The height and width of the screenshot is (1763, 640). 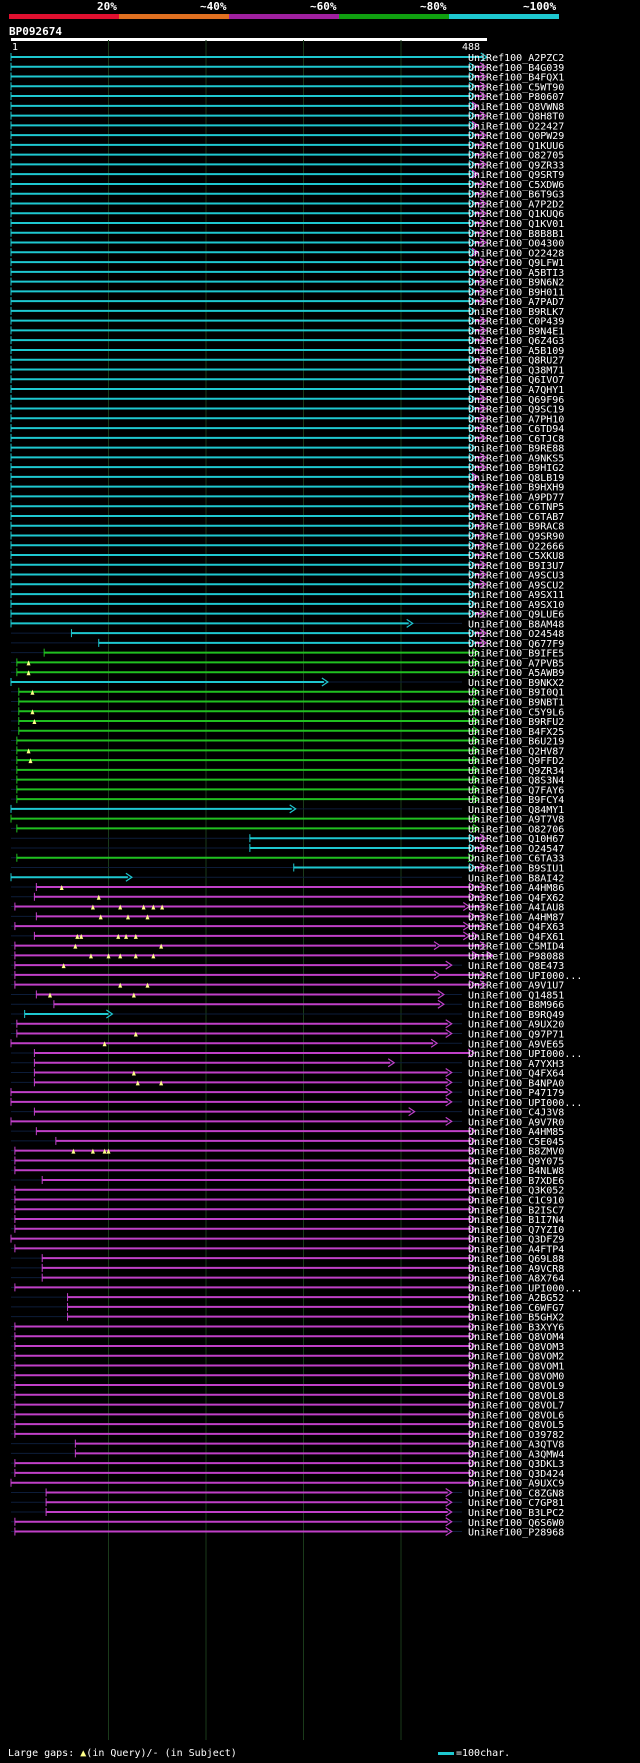 What do you see at coordinates (516, 1386) in the screenshot?
I see `hit-label: UniRef100_Q8VOL9` at bounding box center [516, 1386].